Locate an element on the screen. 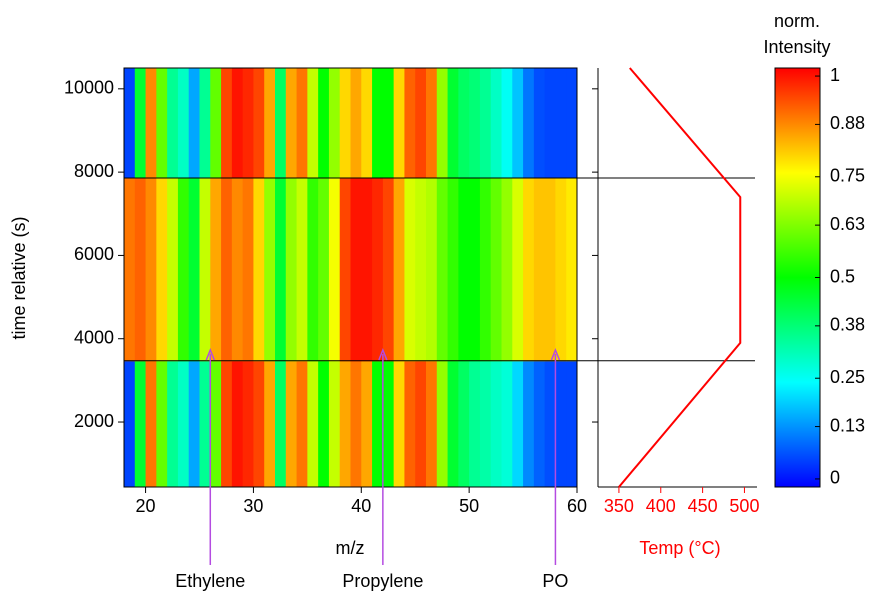  x-tick-label: 40 is located at coordinates (361, 506).